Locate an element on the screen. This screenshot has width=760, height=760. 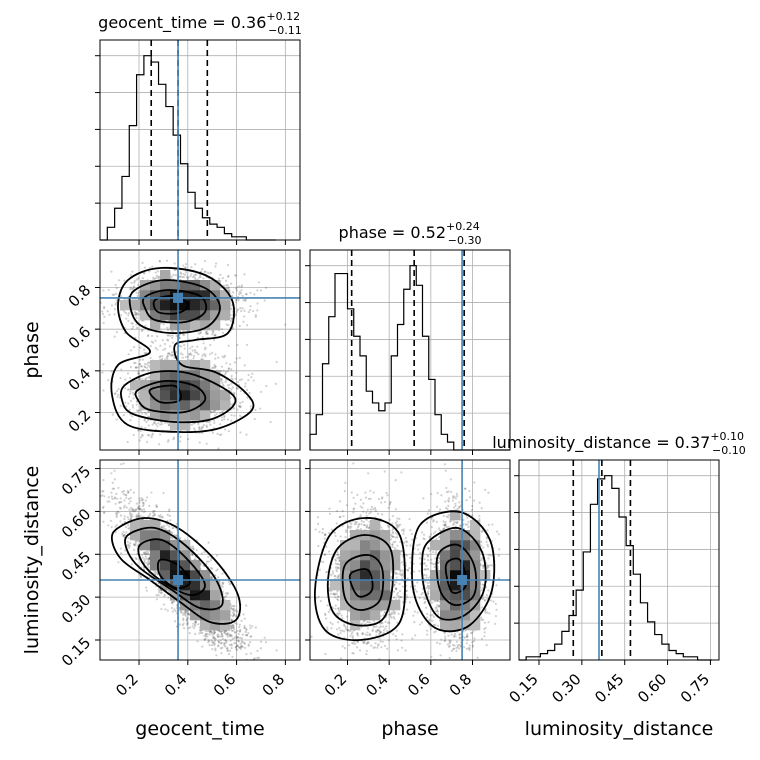
axes-frame is located at coordinates (410, 350).